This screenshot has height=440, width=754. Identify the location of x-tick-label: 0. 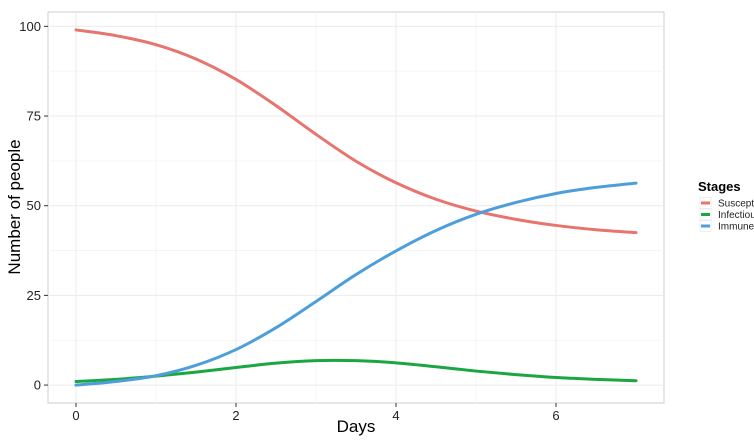
(75, 415).